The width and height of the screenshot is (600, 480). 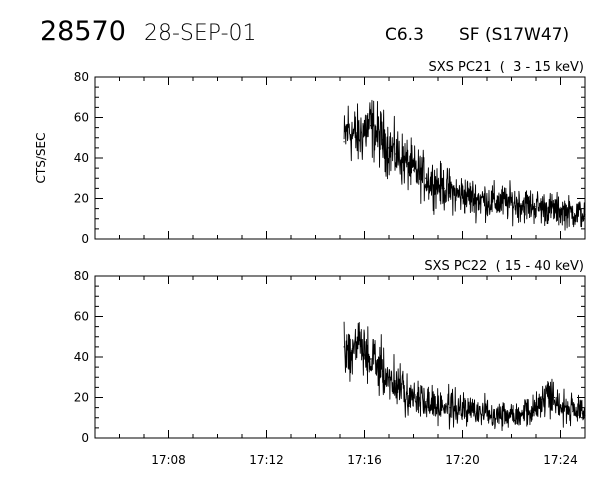 I want to click on x-tick-label: 17:16, so click(x=364, y=460).